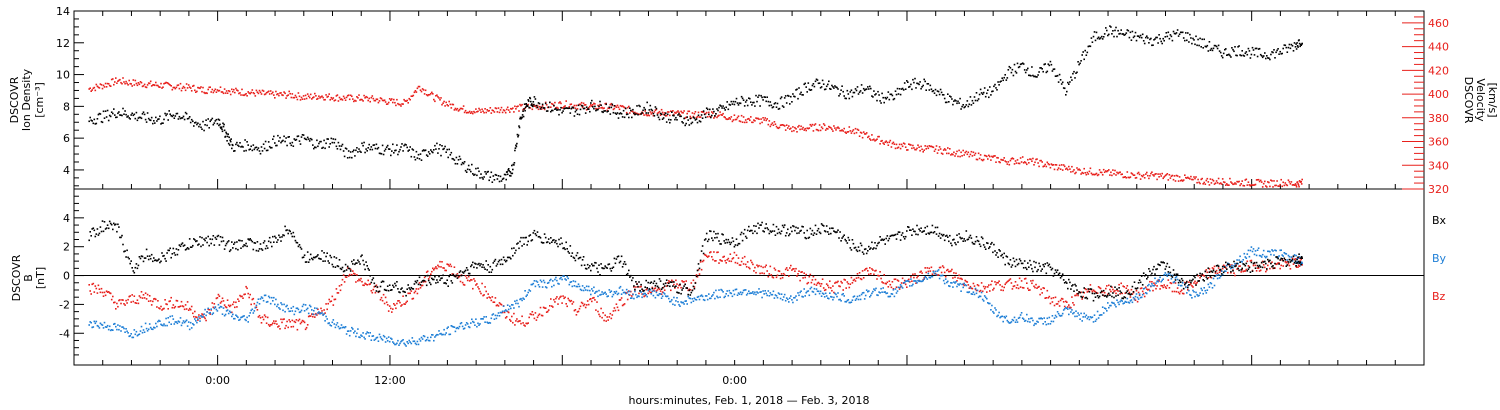 The width and height of the screenshot is (1500, 410). Describe the element at coordinates (1438, 23) in the screenshot. I see `top-right-tick-label: 460` at that location.